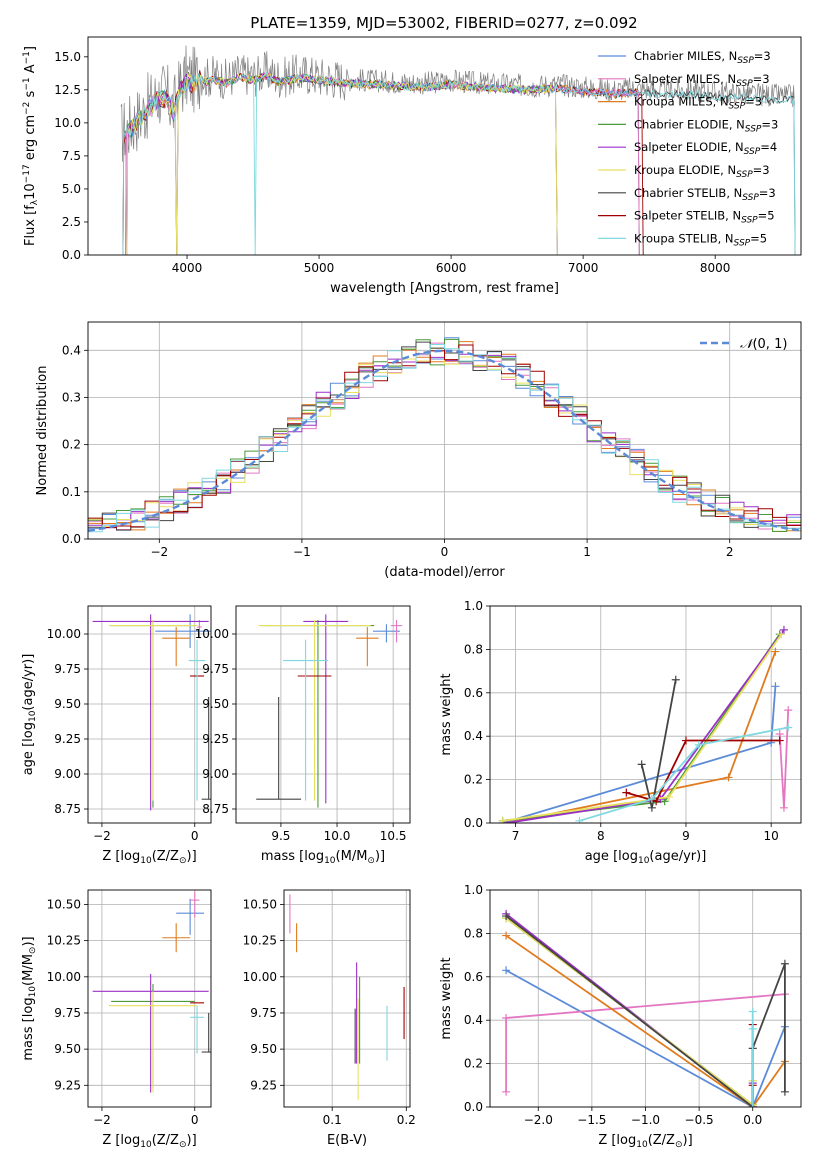  Describe the element at coordinates (187, 268) in the screenshot. I see `x-tick-label: 4000` at that location.